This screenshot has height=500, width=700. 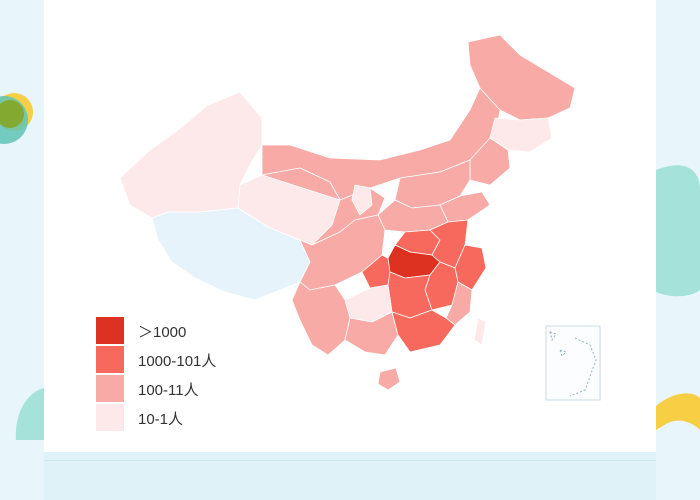 I want to click on bottom-band-divider, so click(x=350, y=460).